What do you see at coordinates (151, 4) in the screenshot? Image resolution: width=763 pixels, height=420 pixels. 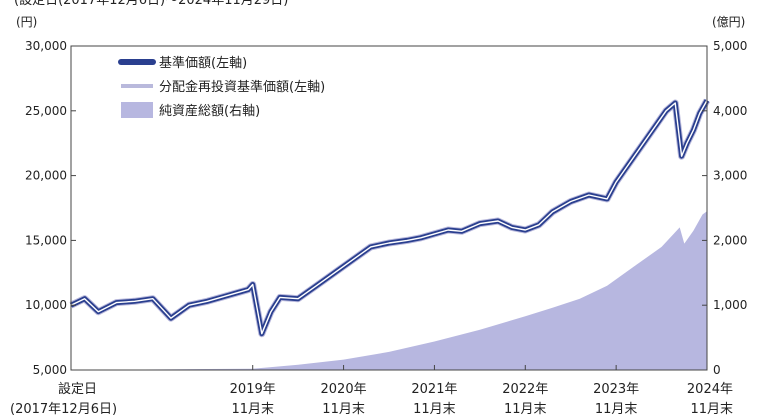 I see `period-note: (設定日(2017年12月6日)～2024年11月29日)` at bounding box center [151, 4].